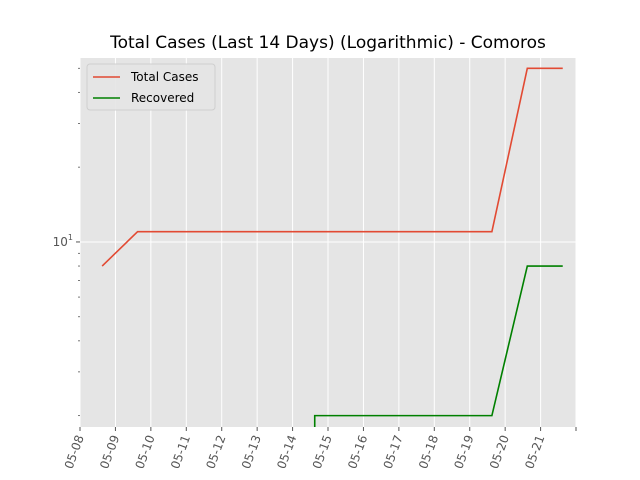 This screenshot has width=640, height=480. Describe the element at coordinates (534, 452) in the screenshot. I see `x-tick-label: 05-21` at that location.